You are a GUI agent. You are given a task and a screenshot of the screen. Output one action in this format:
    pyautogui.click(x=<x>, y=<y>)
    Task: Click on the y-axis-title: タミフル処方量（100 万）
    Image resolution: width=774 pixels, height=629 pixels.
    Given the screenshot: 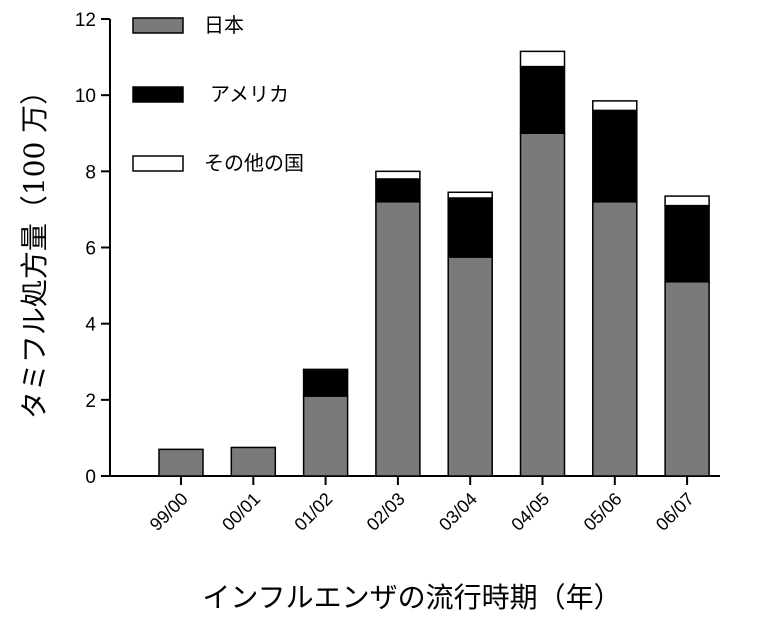 What is the action you would take?
    pyautogui.click(x=34, y=248)
    